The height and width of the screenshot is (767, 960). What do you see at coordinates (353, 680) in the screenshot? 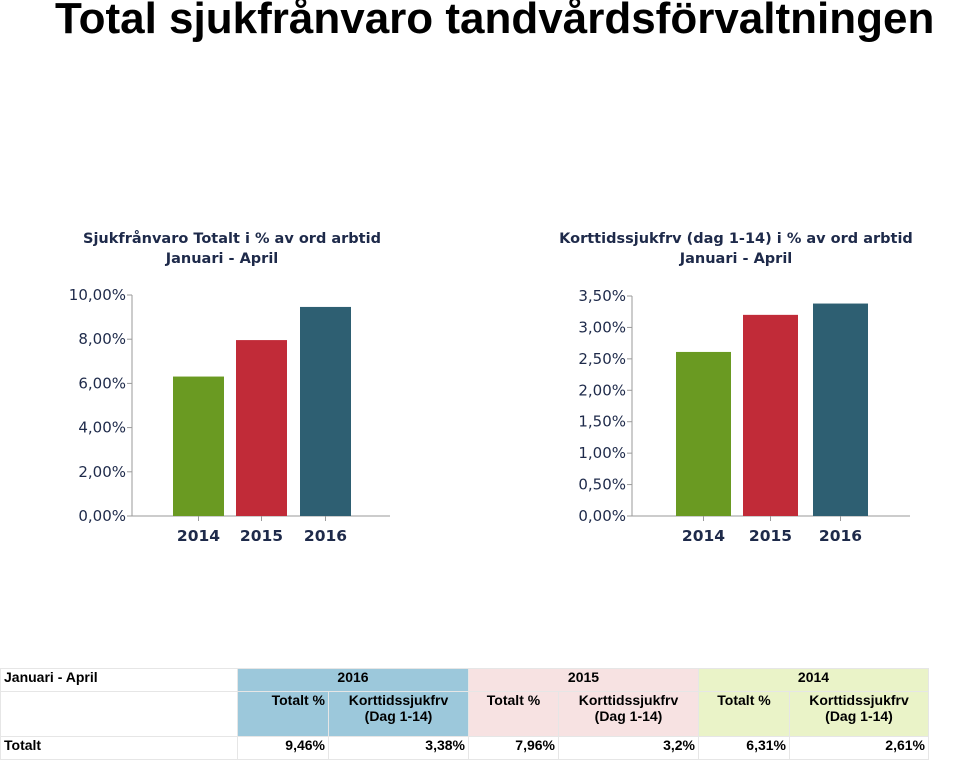
I see `year-header-2016: 2016` at bounding box center [353, 680].